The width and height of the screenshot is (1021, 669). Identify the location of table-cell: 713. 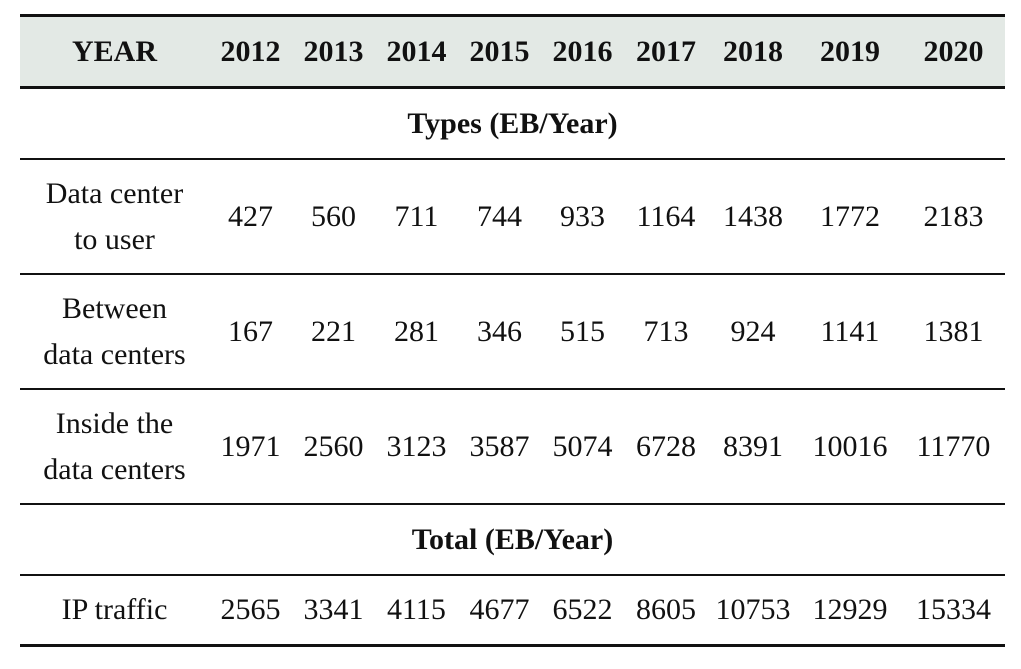
(666, 332).